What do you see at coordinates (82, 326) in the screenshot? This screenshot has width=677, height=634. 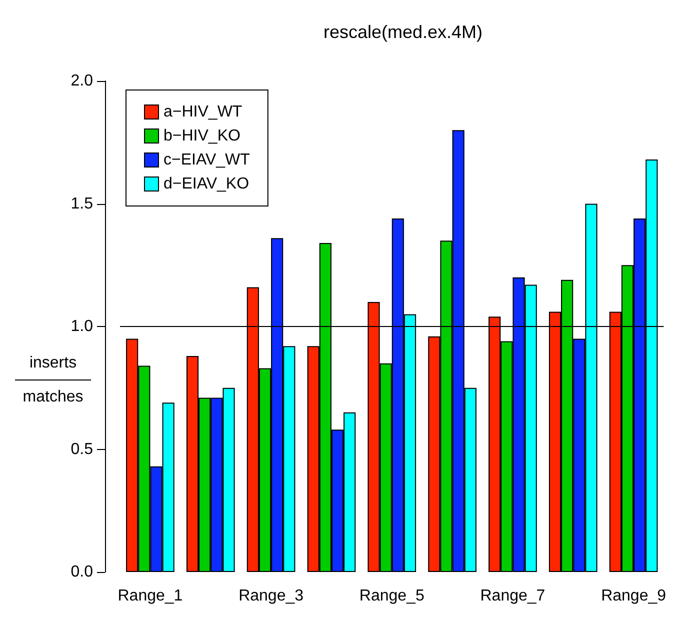 I see `y-tick-label: 1.0` at bounding box center [82, 326].